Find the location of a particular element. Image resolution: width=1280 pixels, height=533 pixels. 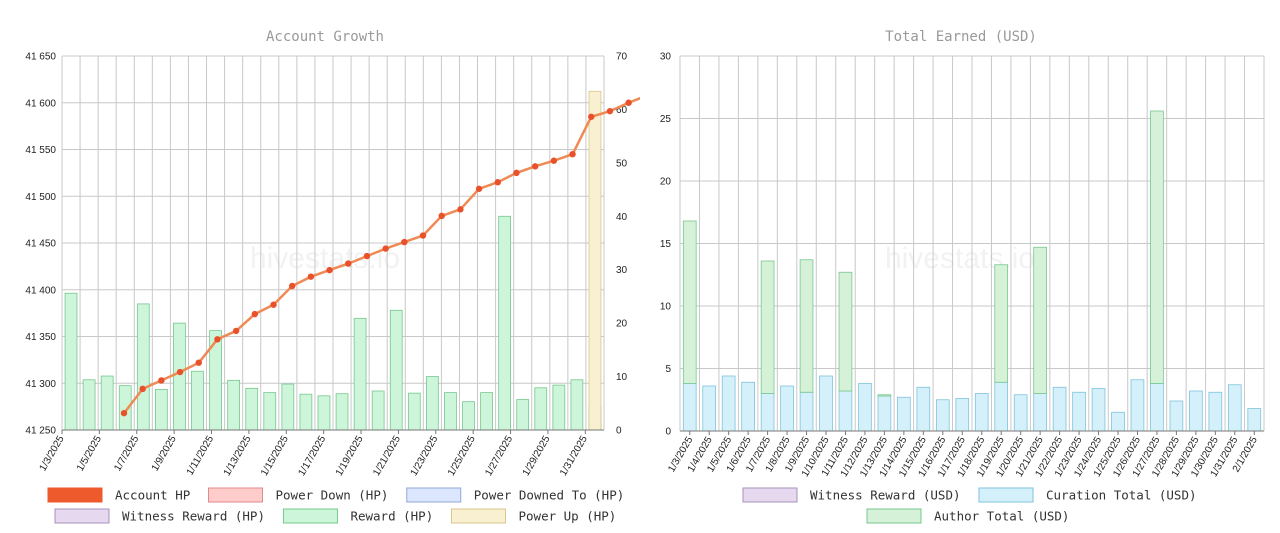

right-yaxis-tick-label: 15 is located at coordinates (666, 244).